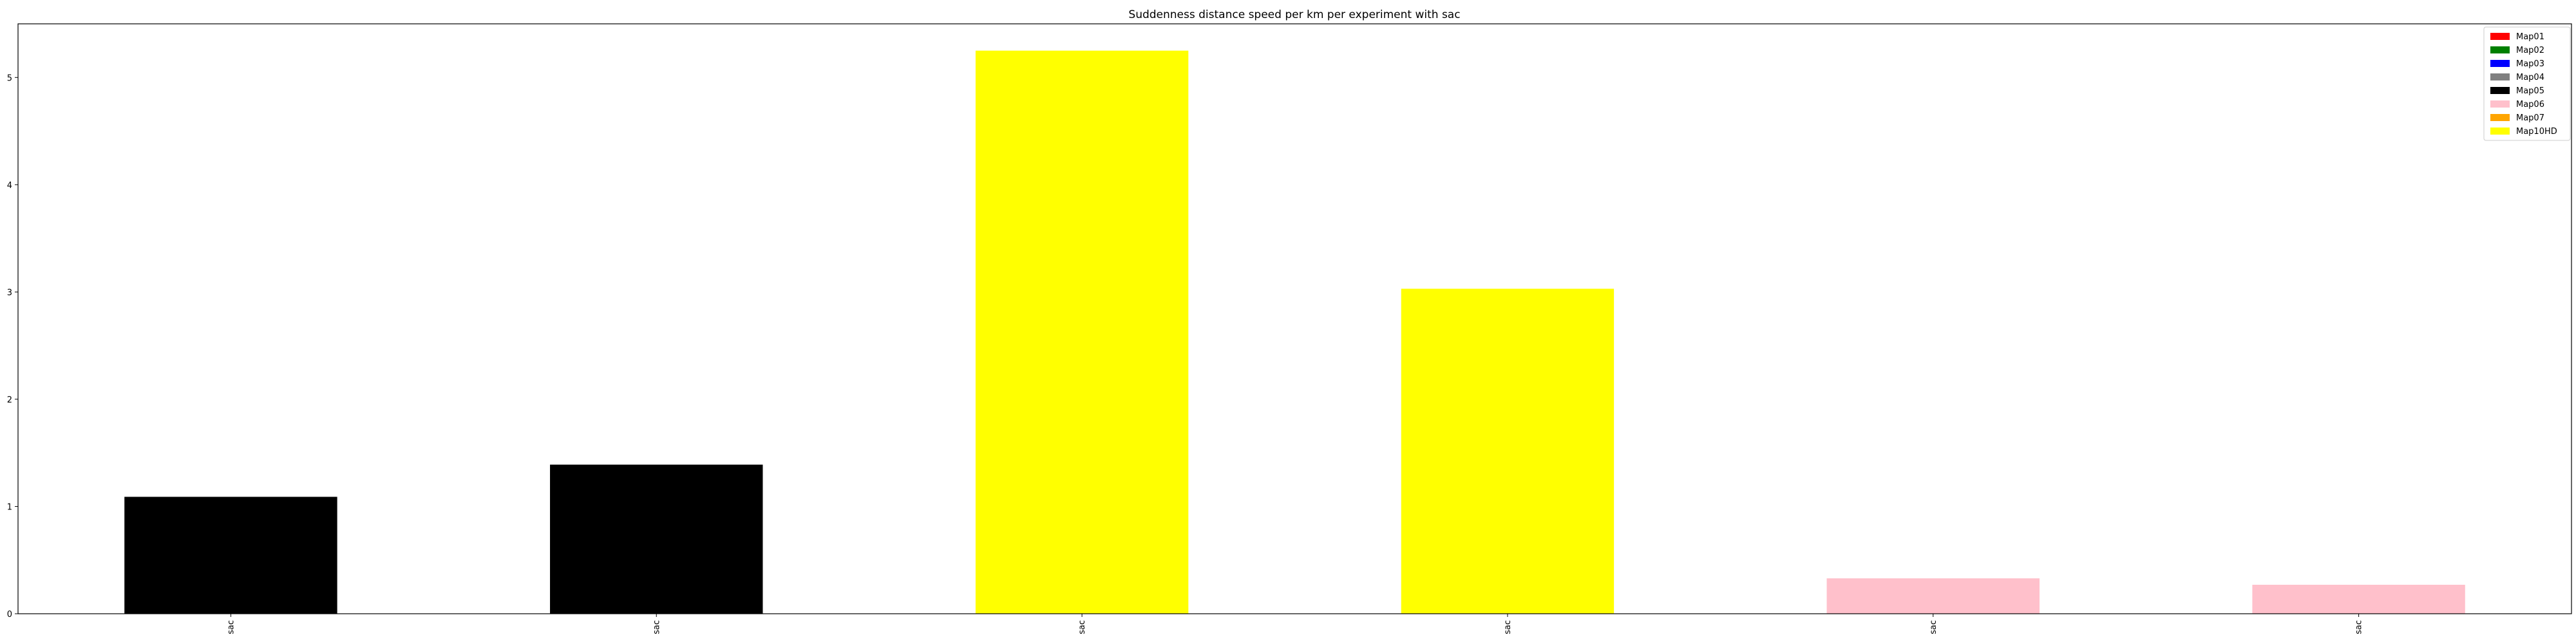  I want to click on legend-label-7: Map07, so click(2530, 118).